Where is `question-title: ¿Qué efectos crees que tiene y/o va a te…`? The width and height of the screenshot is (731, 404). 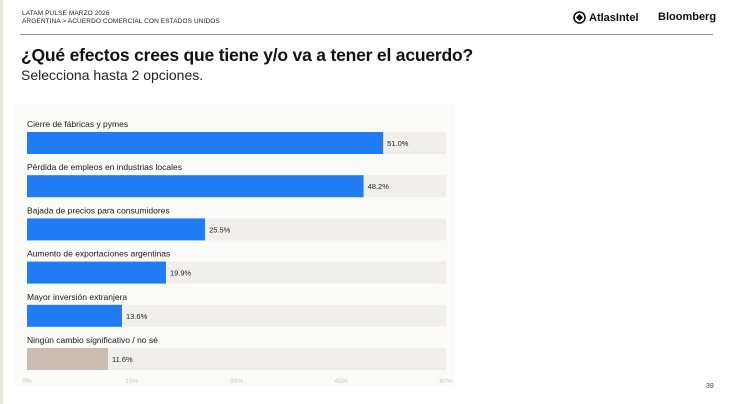
question-title: ¿Qué efectos crees que tiene y/o va a te… is located at coordinates (247, 55).